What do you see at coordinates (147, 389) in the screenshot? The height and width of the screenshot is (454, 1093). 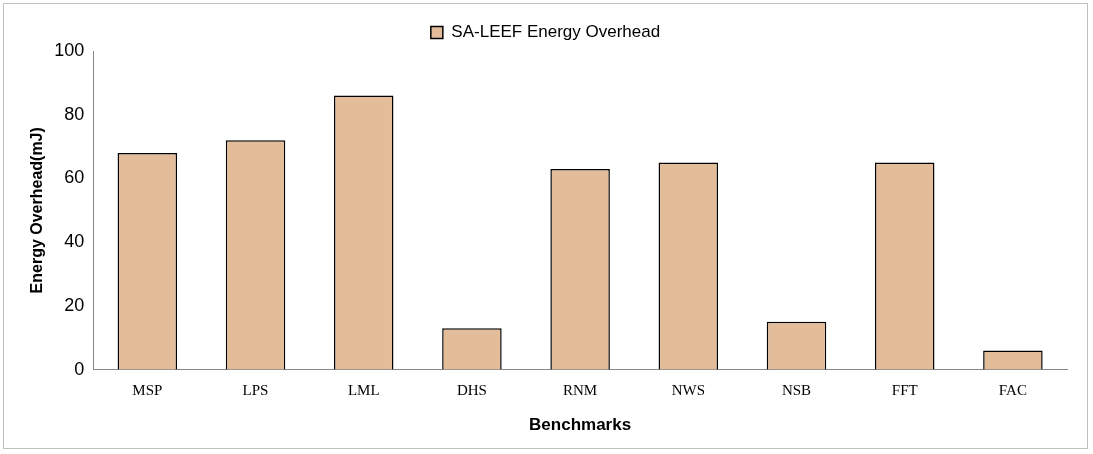 I see `x-tick-label: MSP` at bounding box center [147, 389].